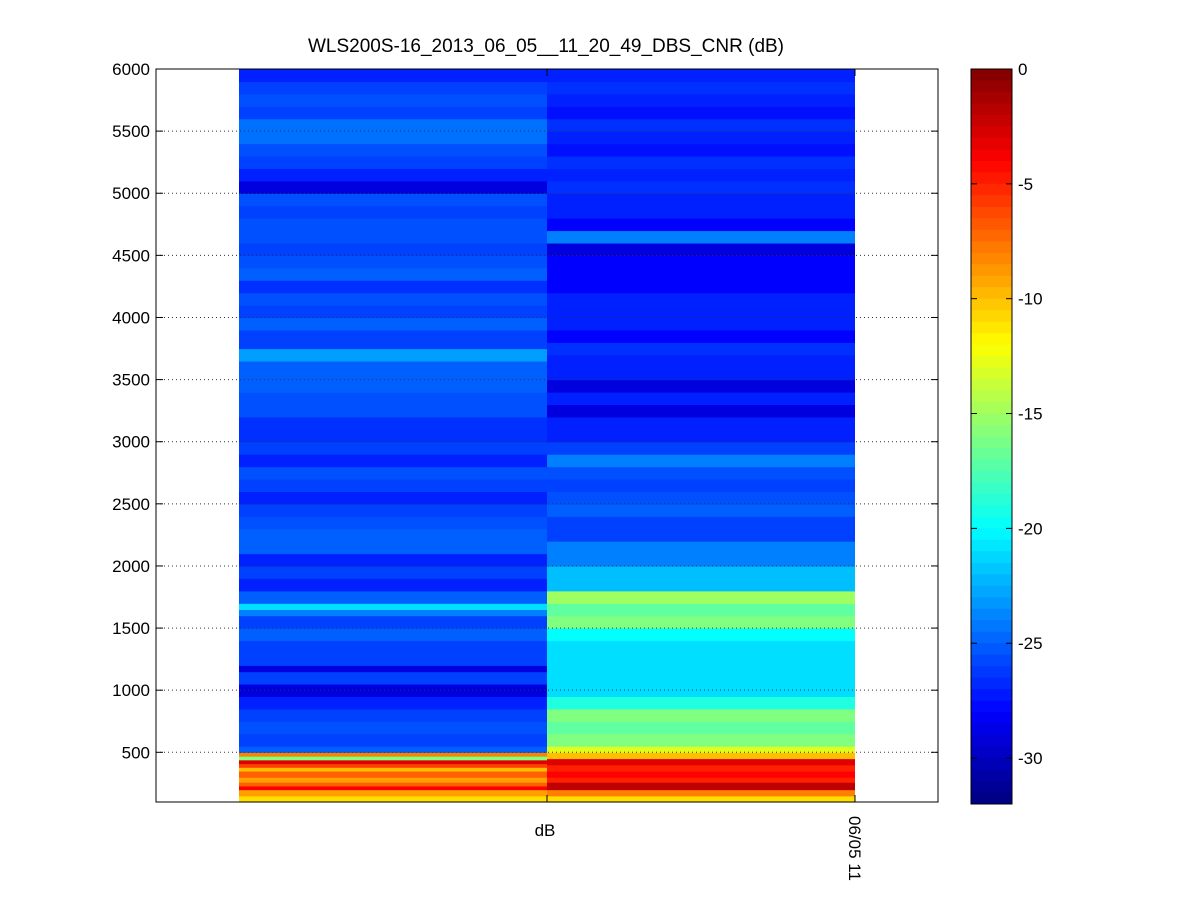  What do you see at coordinates (131, 628) in the screenshot?
I see `y-tick-label: 1500` at bounding box center [131, 628].